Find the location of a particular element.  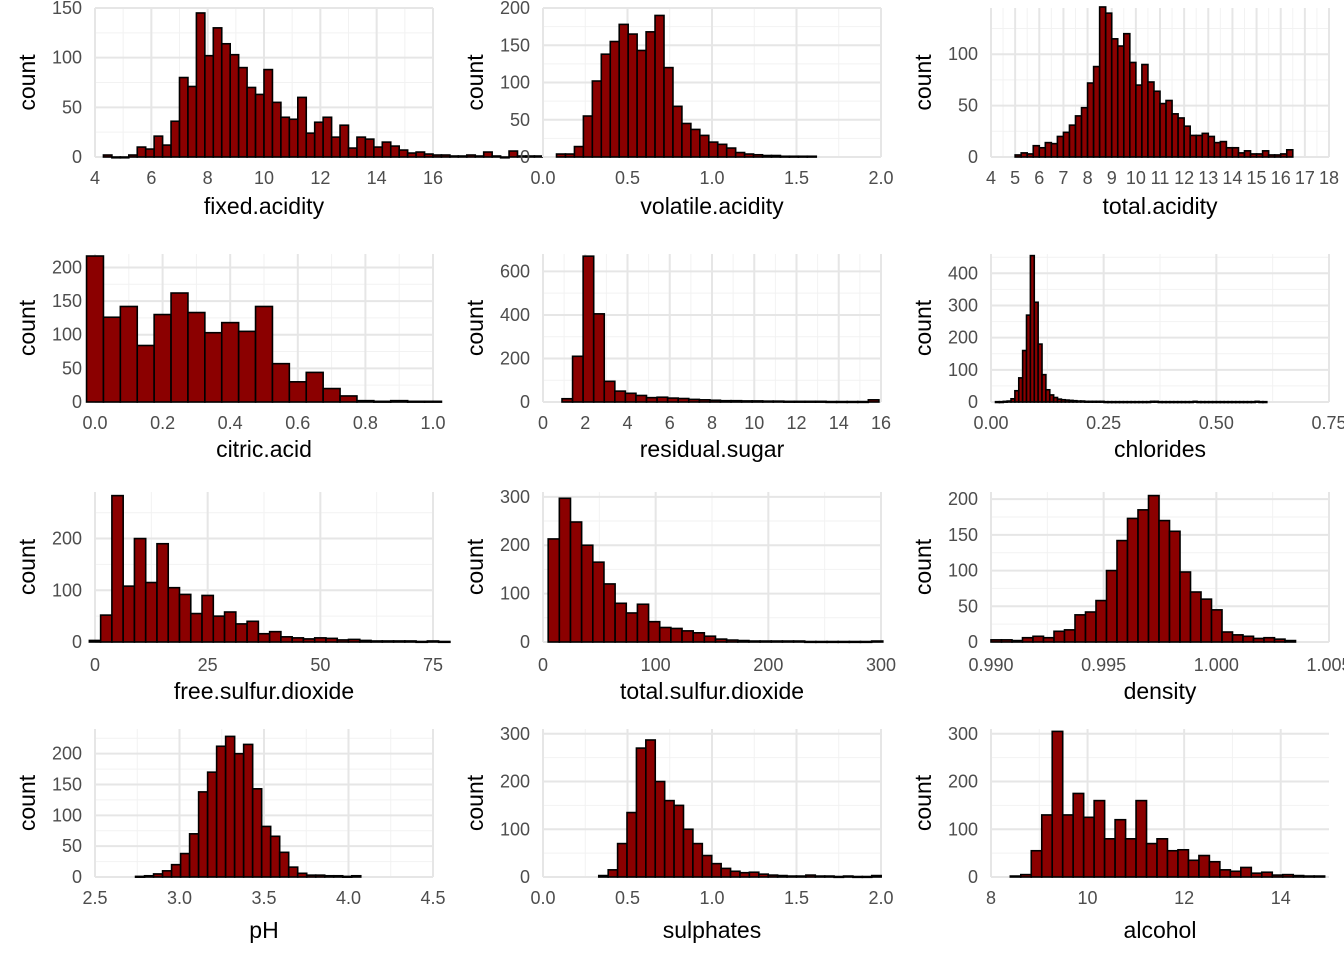

x-tick-label: 14 is located at coordinates (839, 423).